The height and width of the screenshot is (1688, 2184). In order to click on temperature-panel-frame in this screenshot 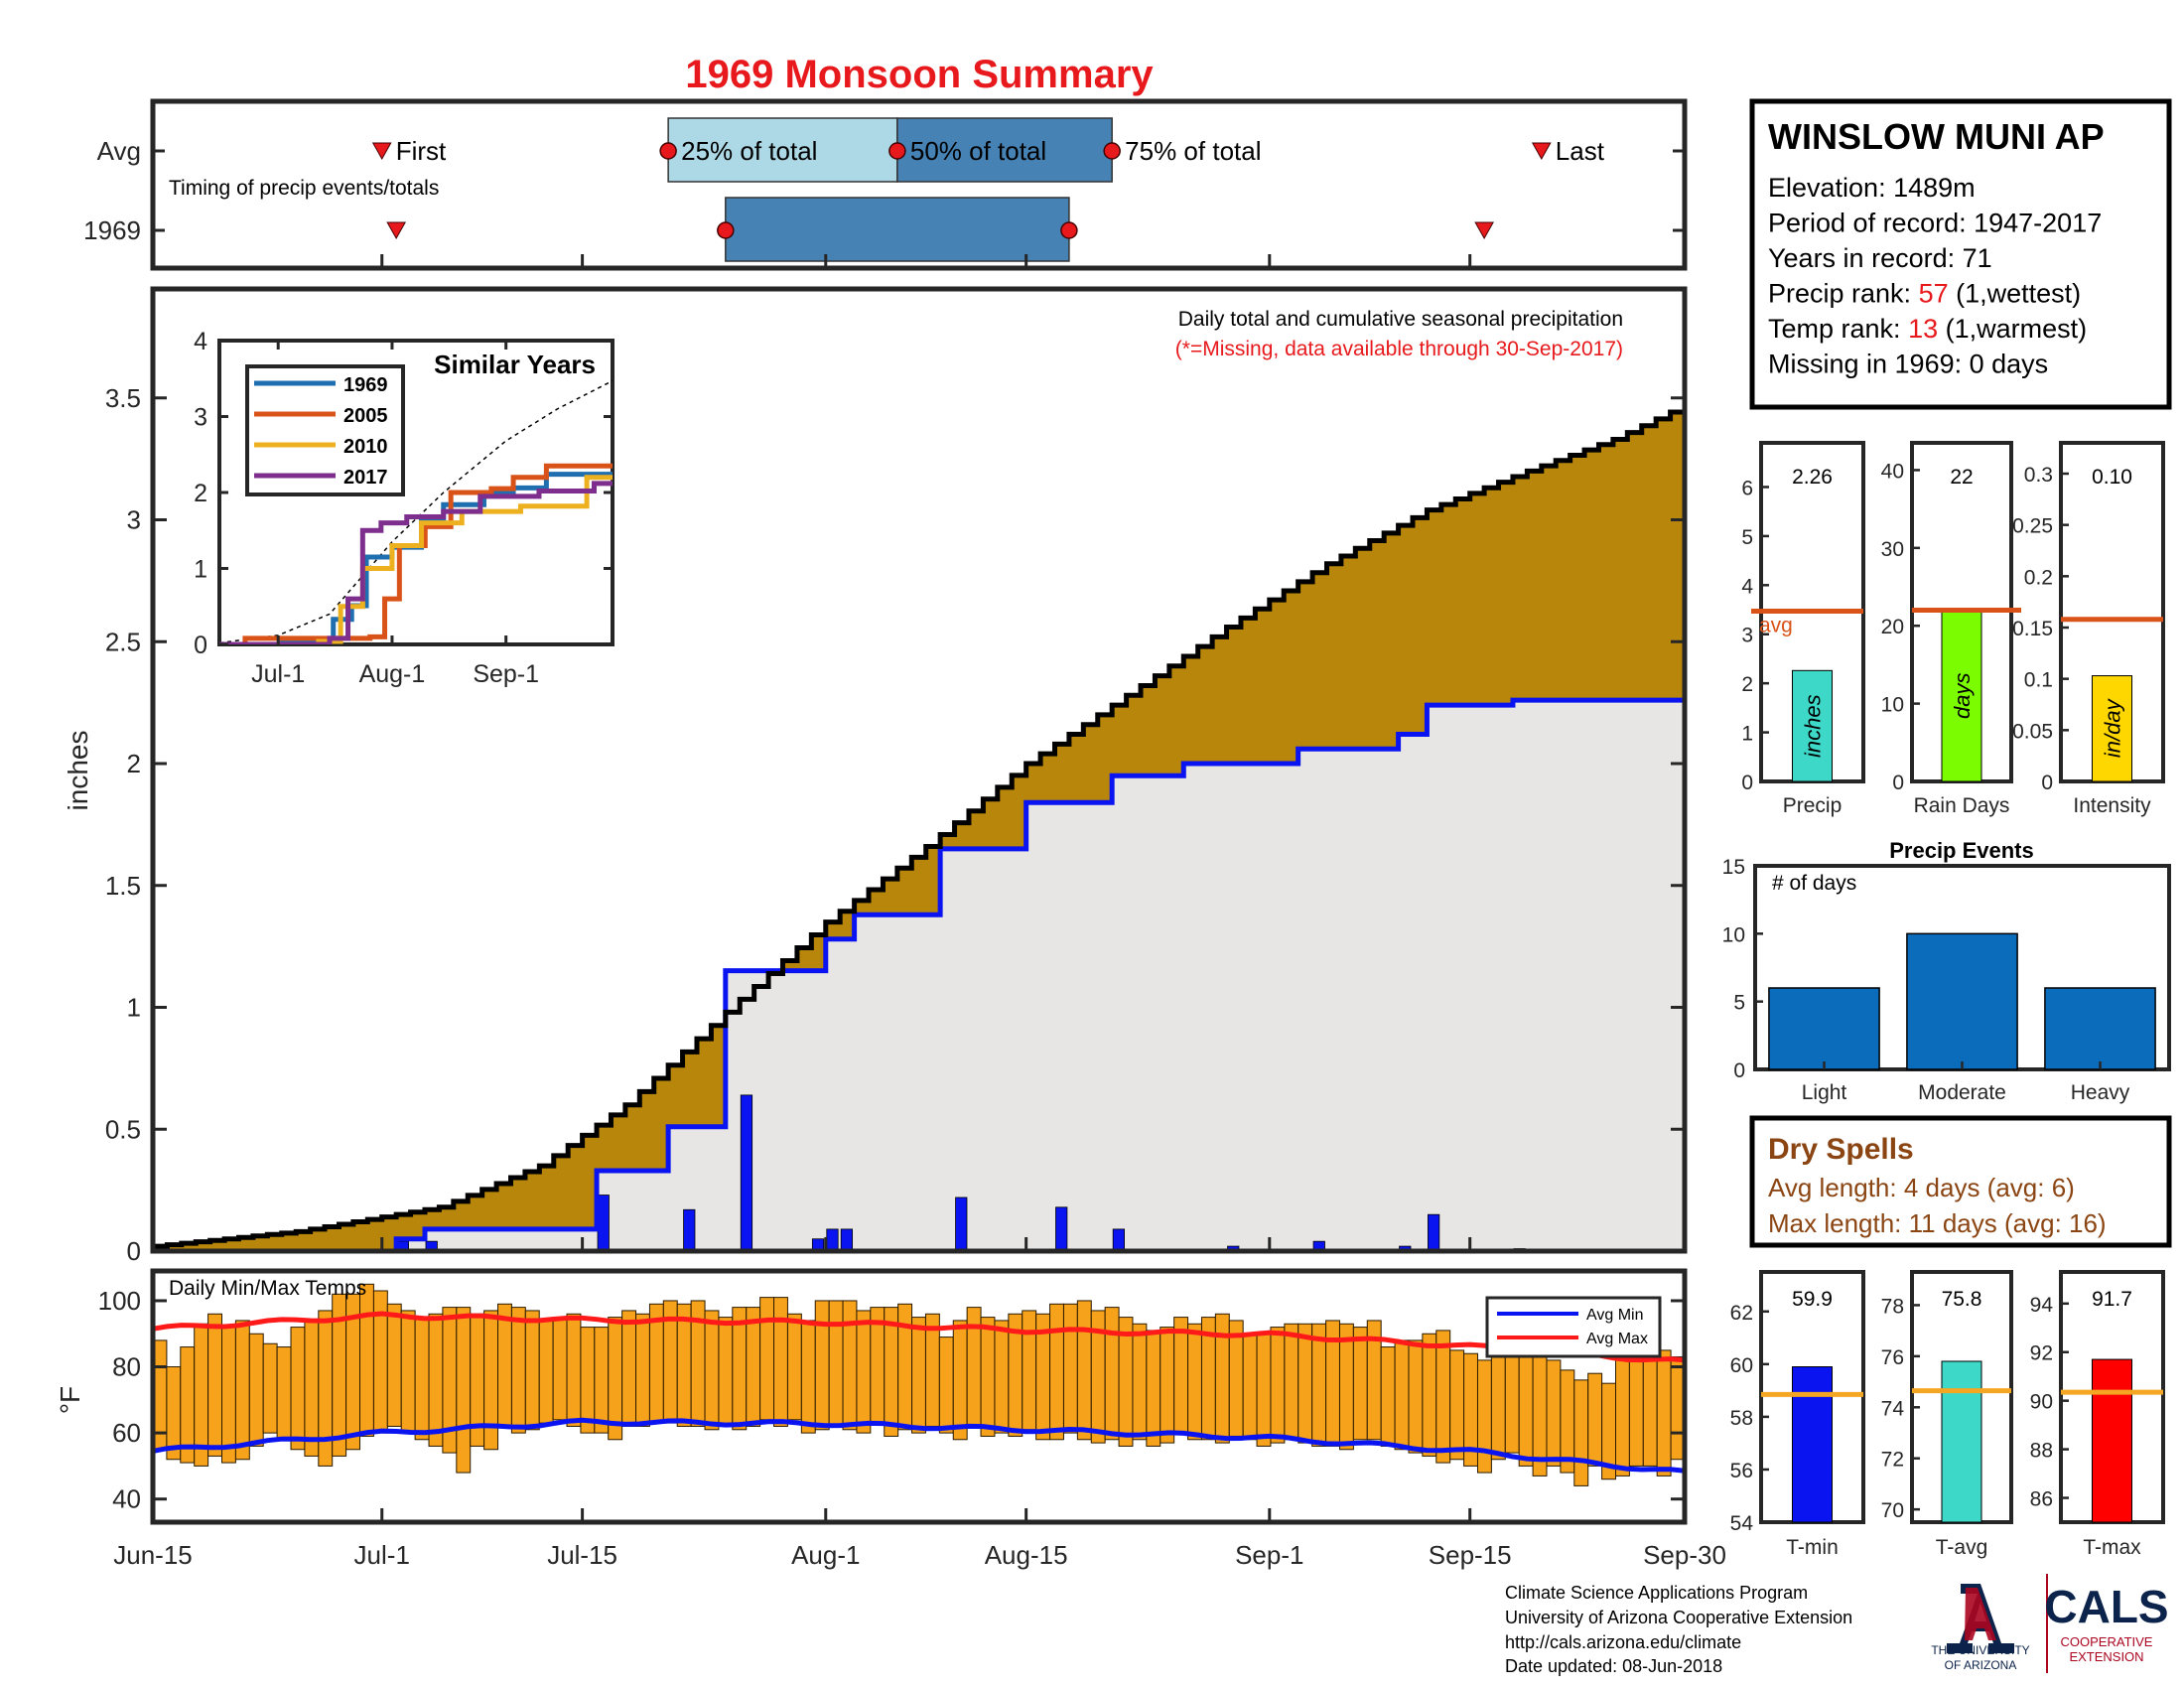, I will do `click(919, 1396)`.